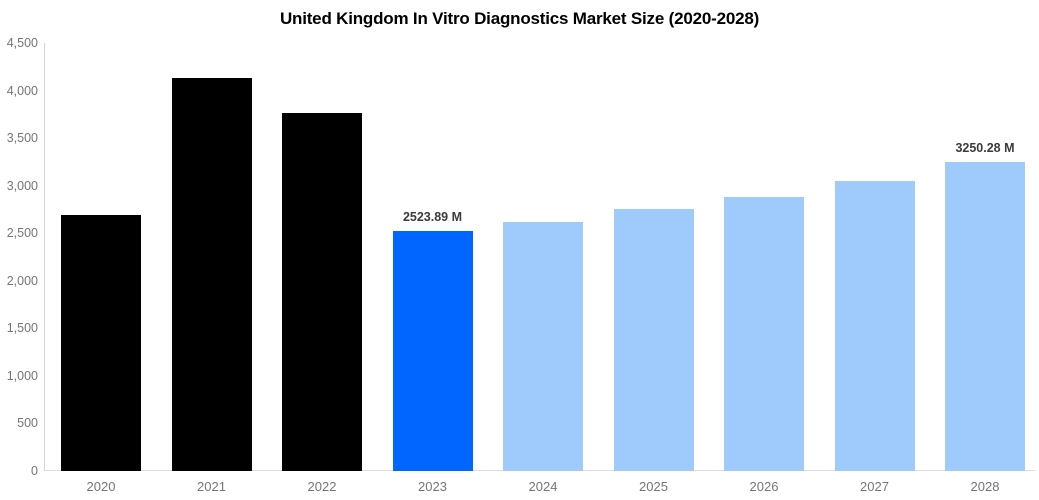 The height and width of the screenshot is (500, 1039). What do you see at coordinates (874, 486) in the screenshot?
I see `x-axis-tick-label-2027: 2027` at bounding box center [874, 486].